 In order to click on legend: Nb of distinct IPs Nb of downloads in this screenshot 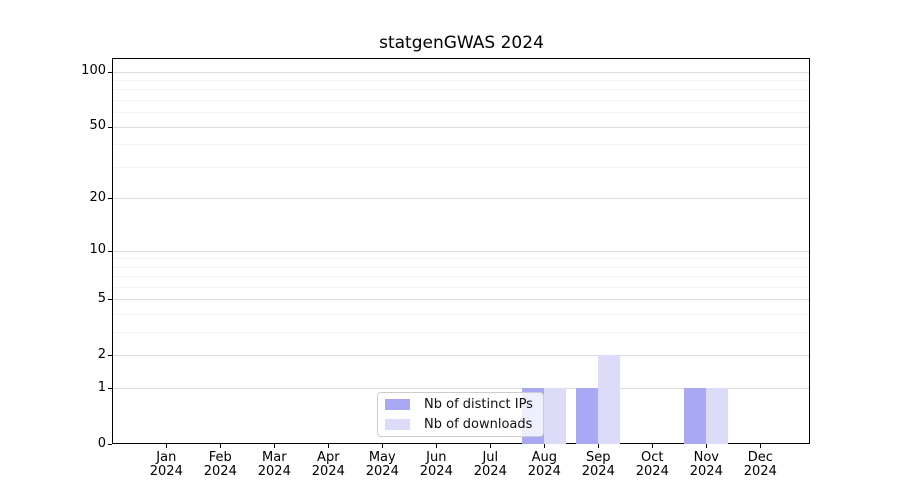, I will do `click(460, 414)`.